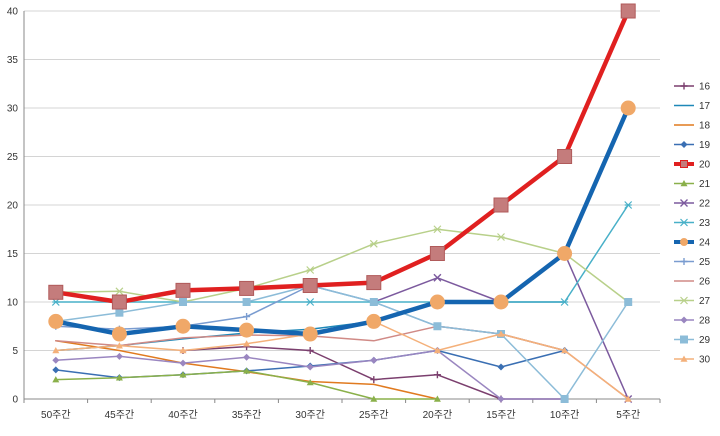 Image resolution: width=720 pixels, height=436 pixels. I want to click on y-tick-label: 10, so click(13, 303).